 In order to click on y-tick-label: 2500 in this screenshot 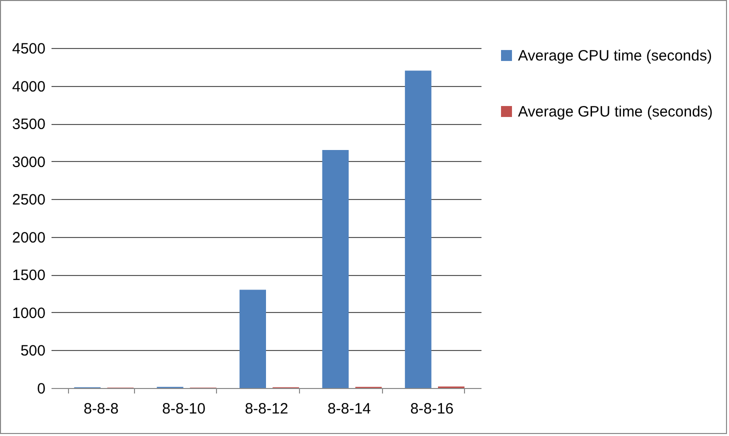, I will do `click(29, 200)`.